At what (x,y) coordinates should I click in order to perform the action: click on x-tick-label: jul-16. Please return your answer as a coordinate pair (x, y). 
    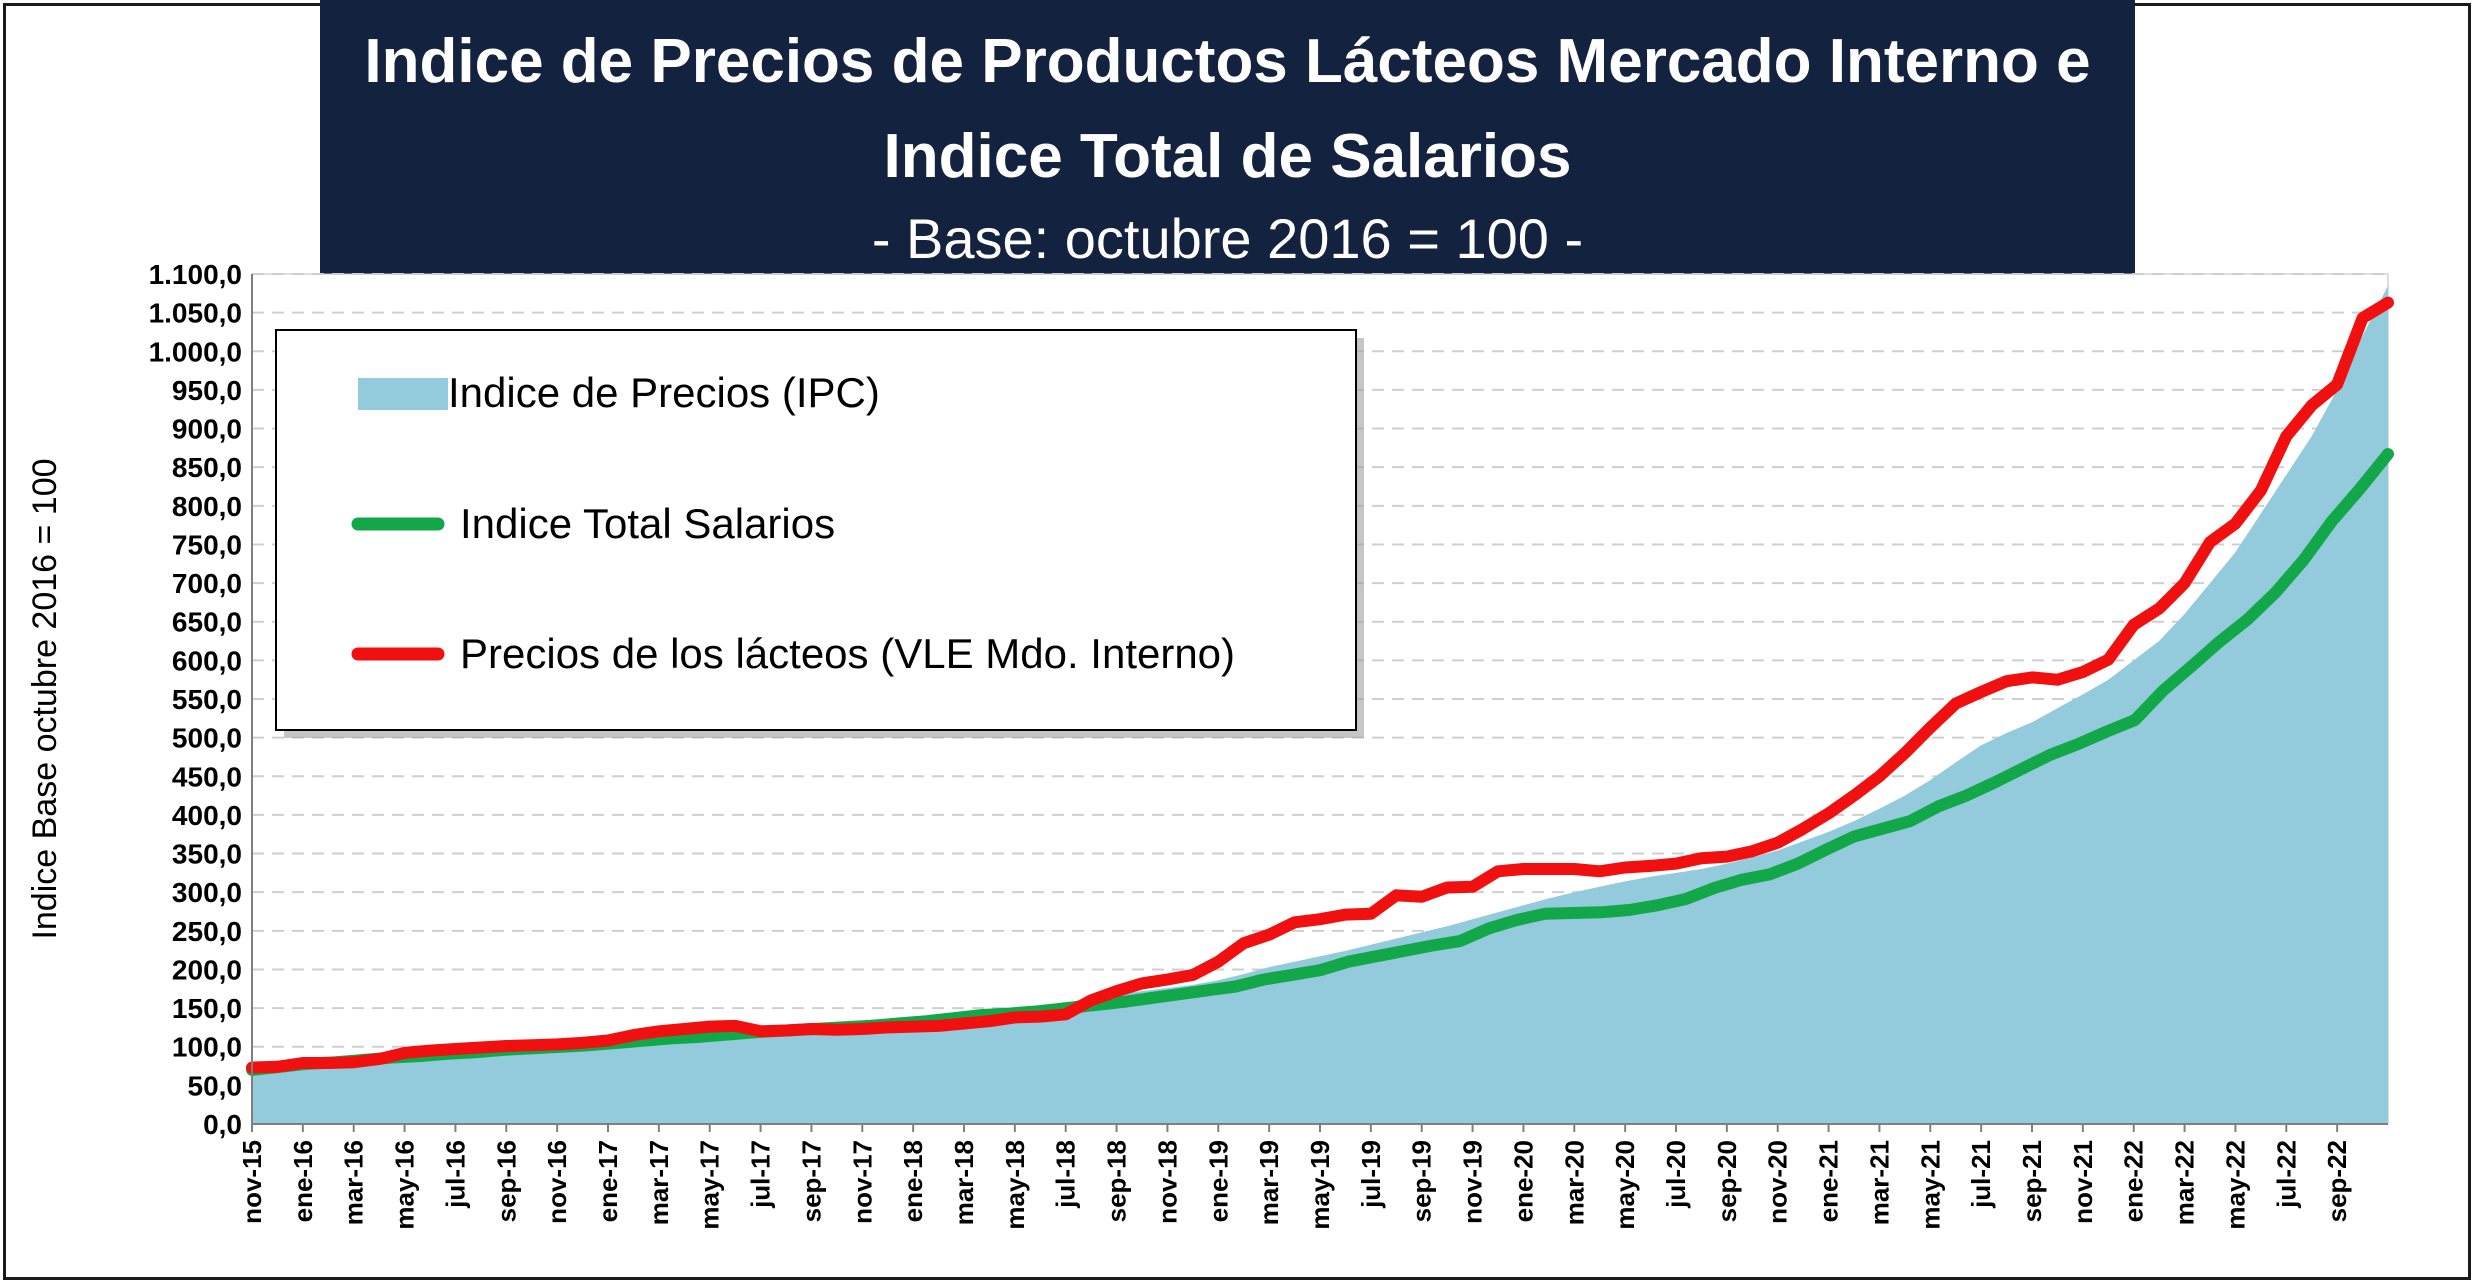
    Looking at the image, I should click on (455, 1174).